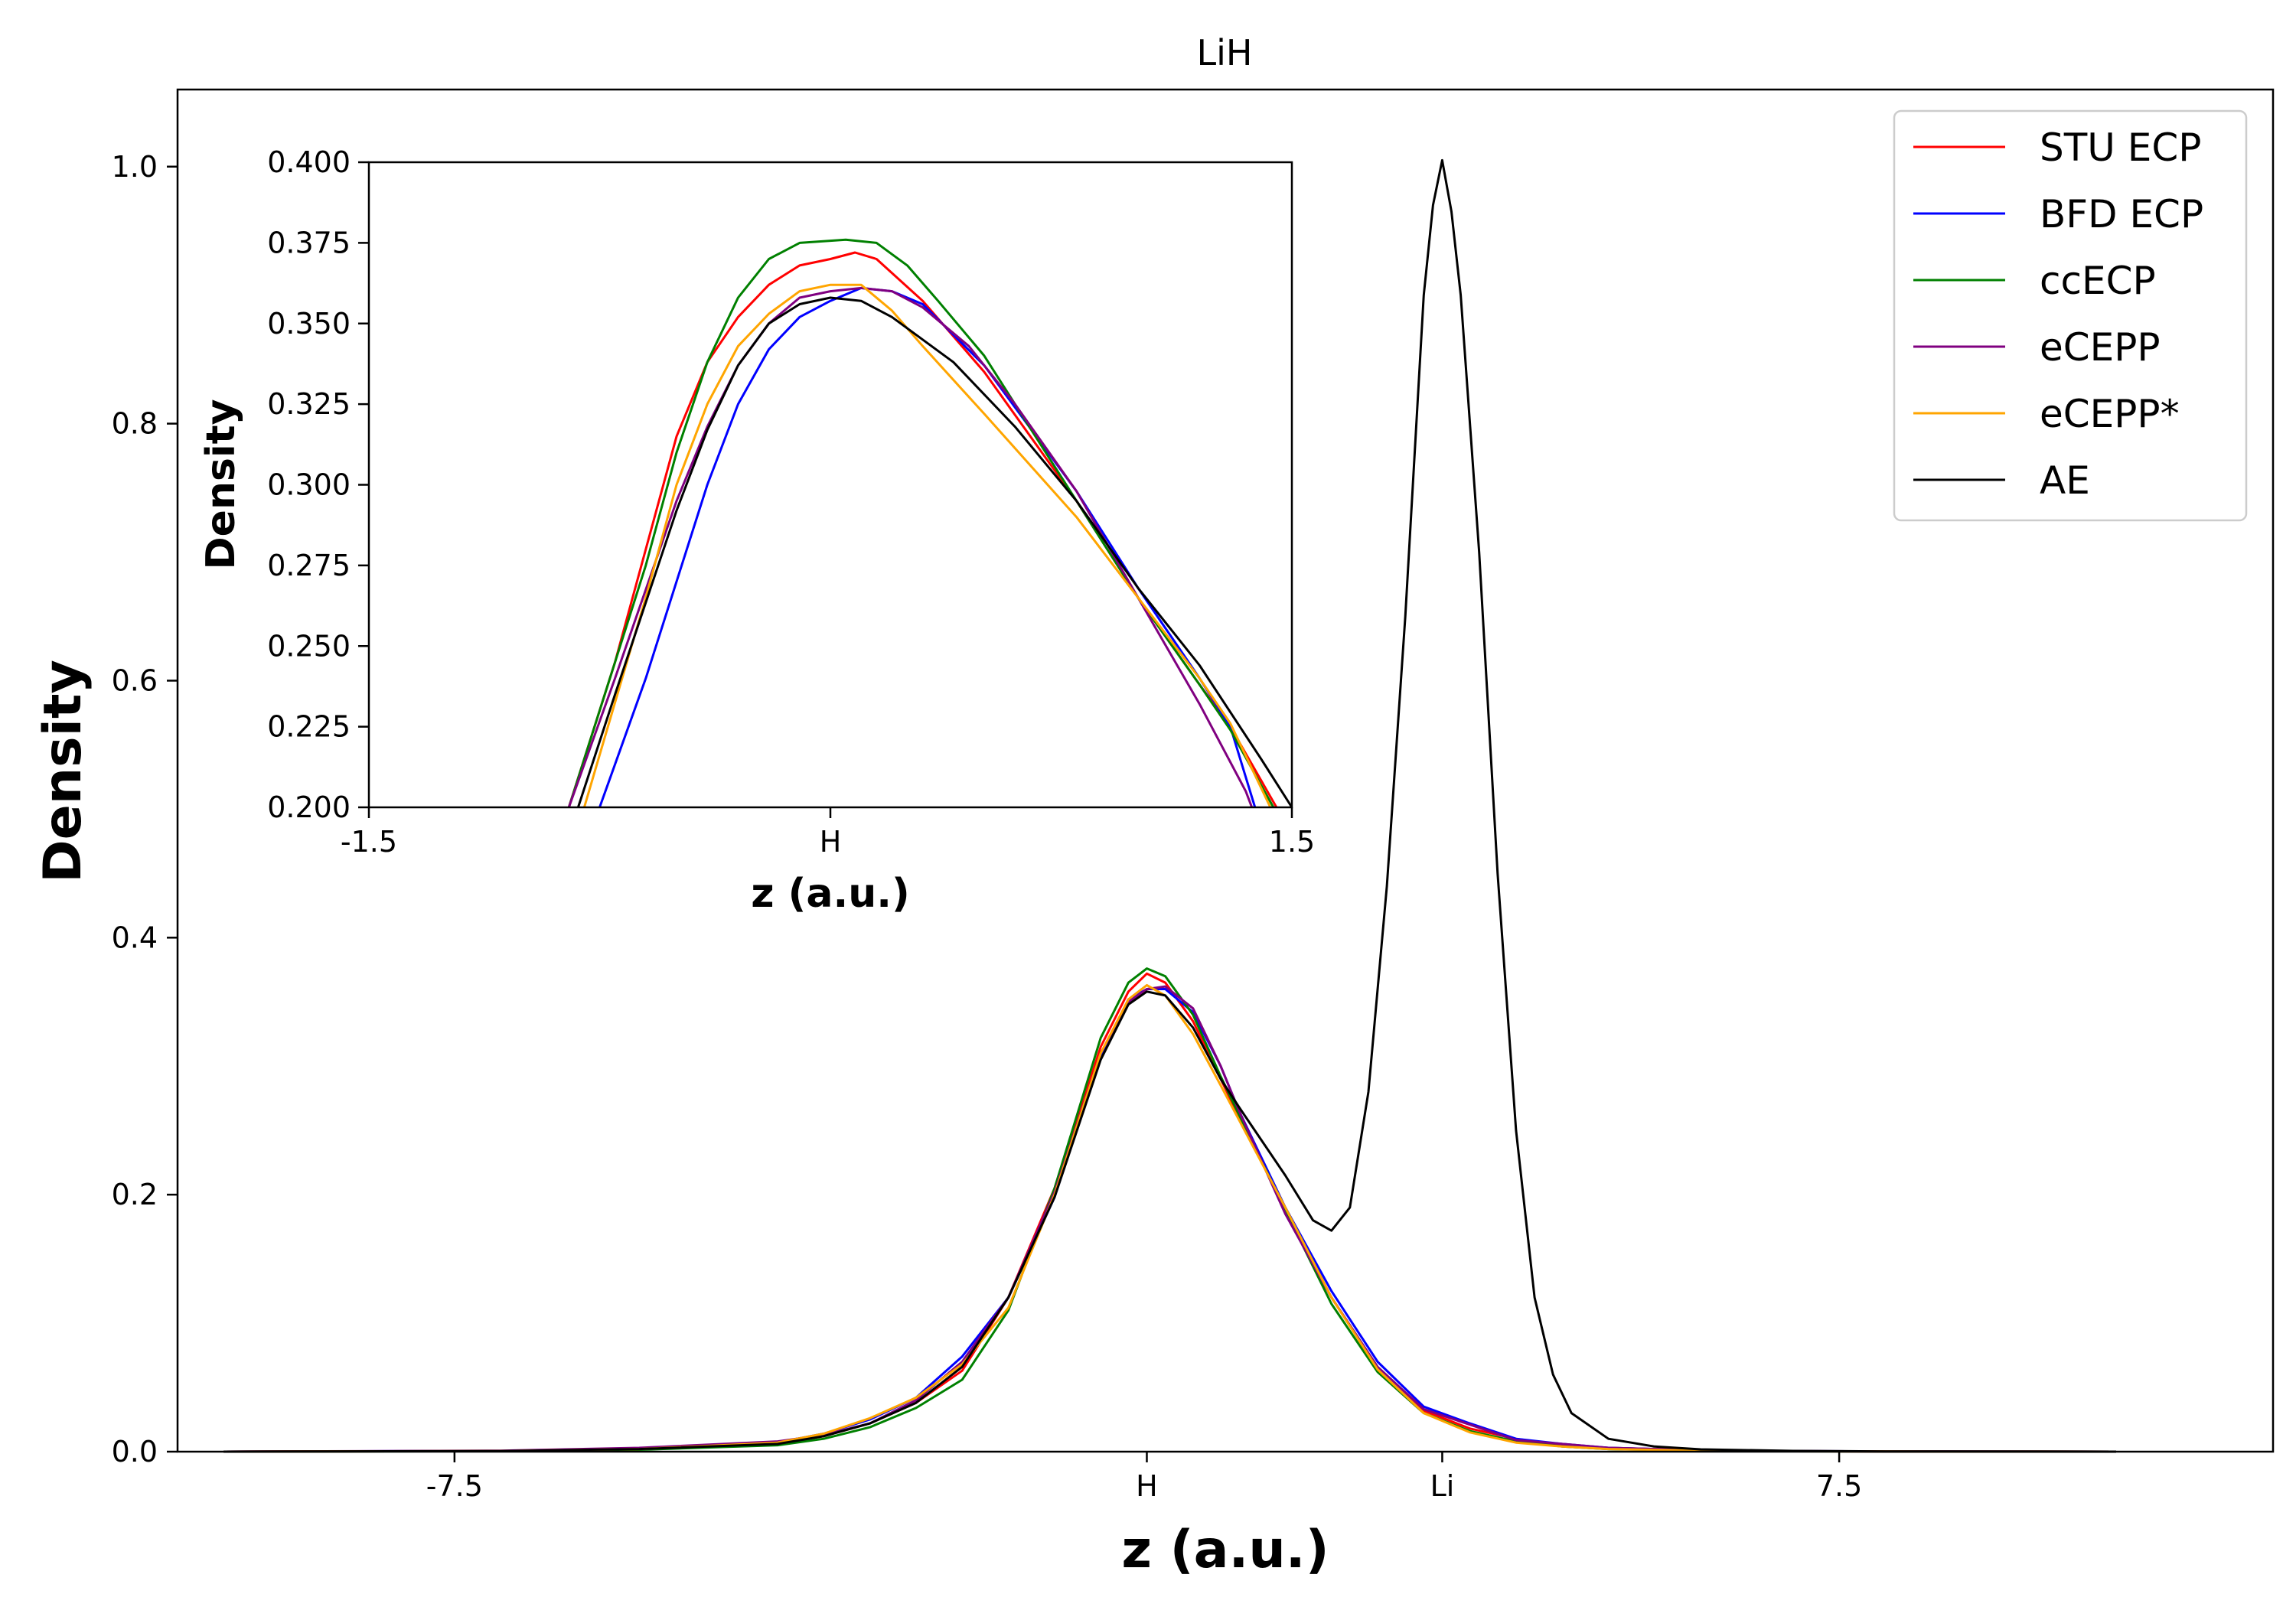 The image size is (2296, 1607). I want to click on inset-y-tick-label: 0.225, so click(309, 727).